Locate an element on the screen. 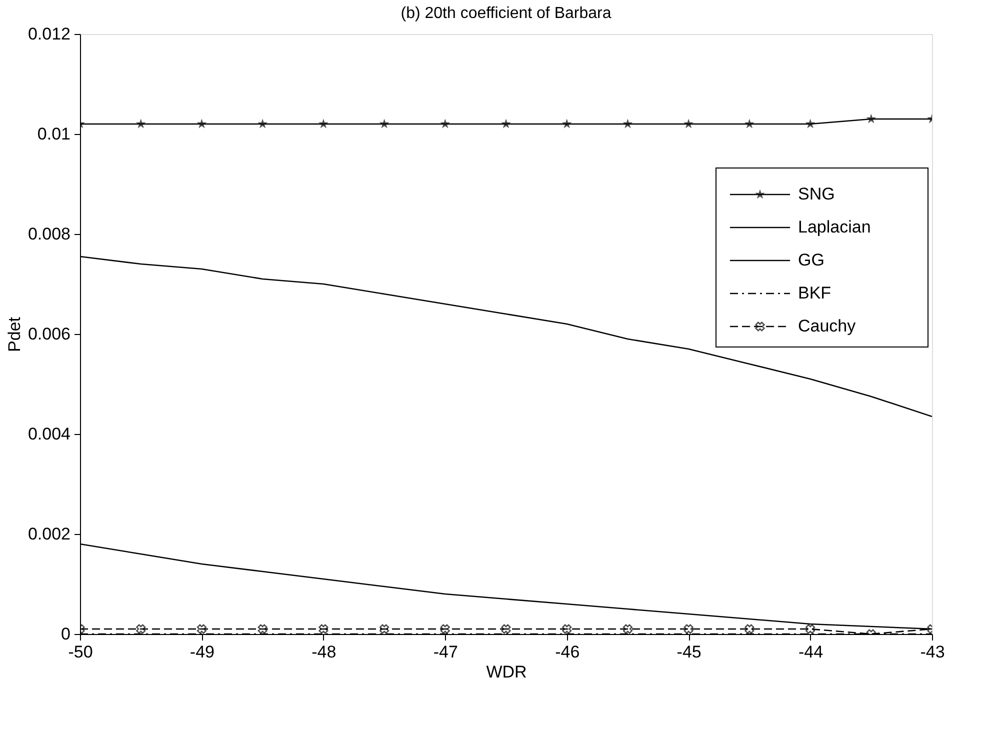 The width and height of the screenshot is (997, 750). y-tick-label: 0 is located at coordinates (65, 634).